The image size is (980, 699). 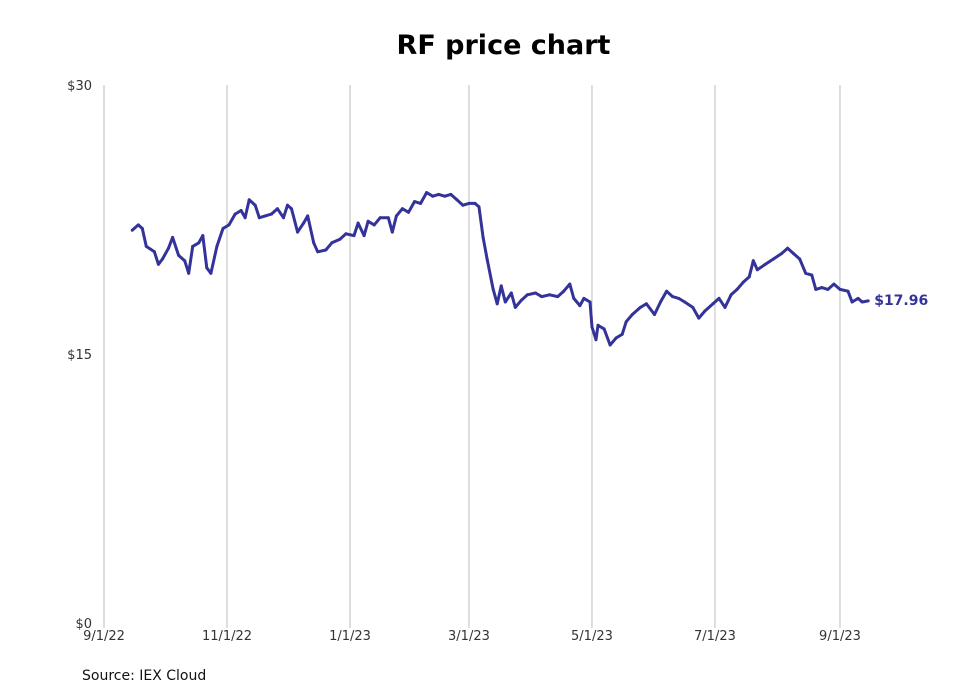 What do you see at coordinates (227, 636) in the screenshot?
I see `x-tick-label: 11/1/22` at bounding box center [227, 636].